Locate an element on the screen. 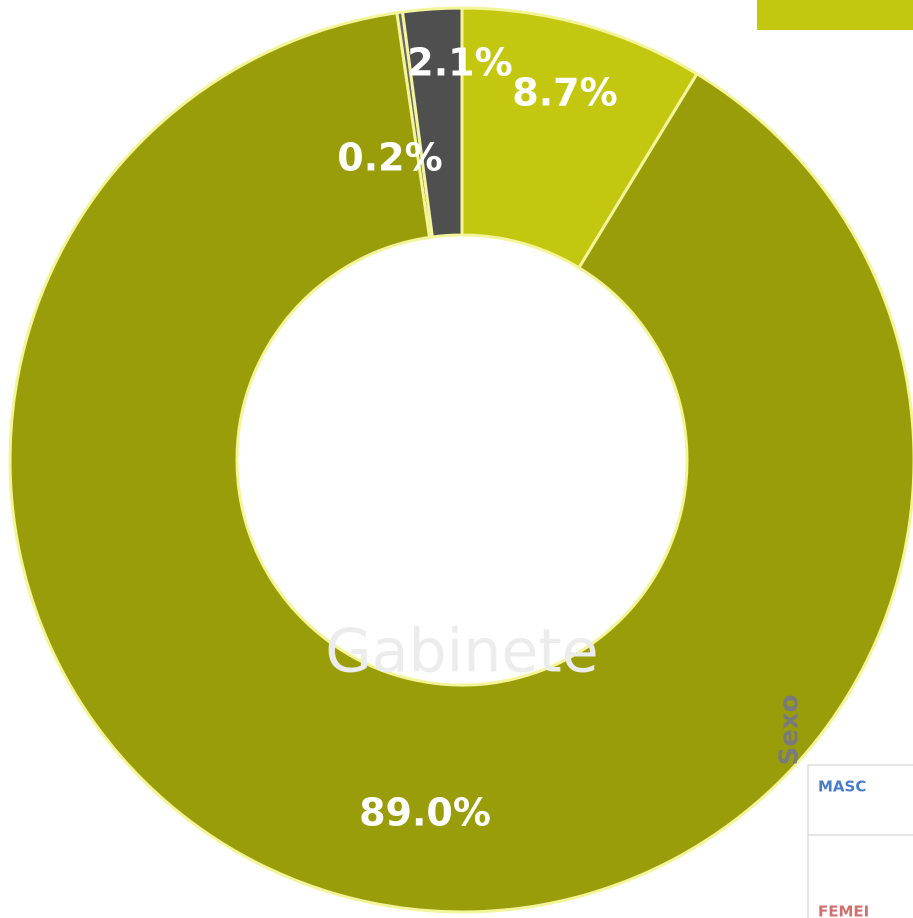  slice is located at coordinates (432, 122).